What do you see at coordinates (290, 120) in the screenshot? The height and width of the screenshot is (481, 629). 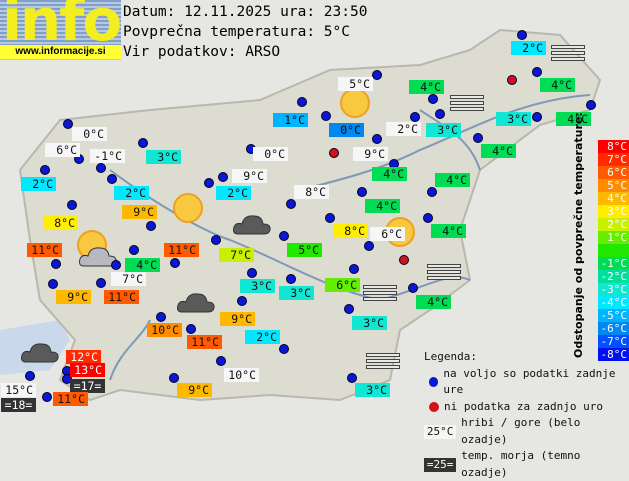 I see `station-temperature: 1°C` at bounding box center [290, 120].